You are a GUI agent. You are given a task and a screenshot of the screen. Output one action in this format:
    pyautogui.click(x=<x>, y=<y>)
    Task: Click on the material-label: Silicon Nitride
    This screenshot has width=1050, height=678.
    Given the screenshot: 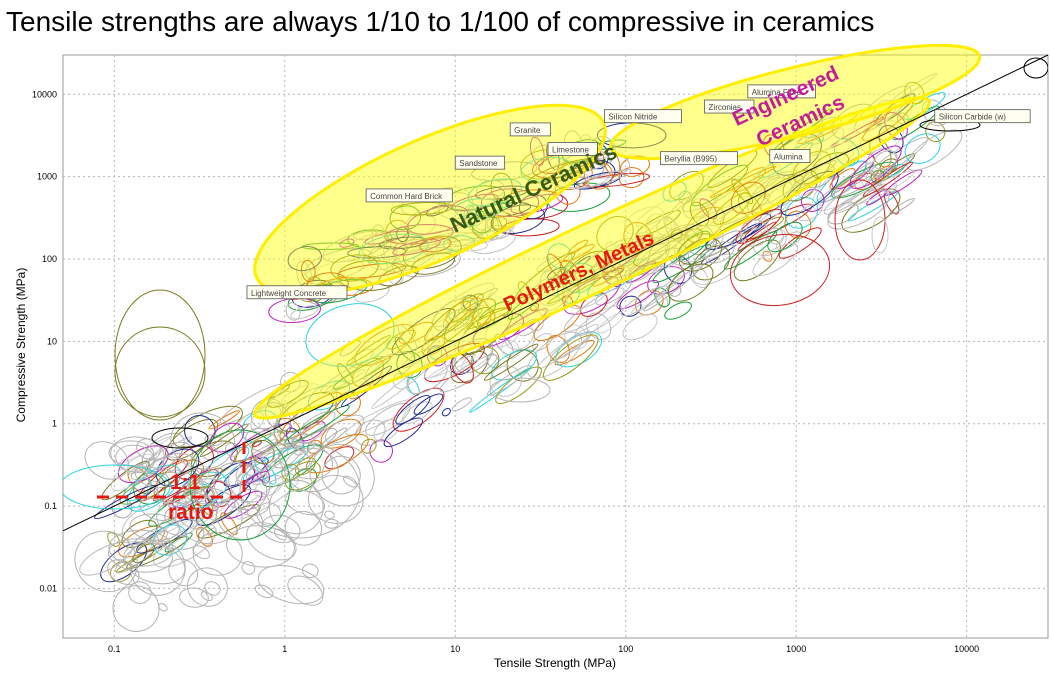 What is the action you would take?
    pyautogui.click(x=632, y=117)
    